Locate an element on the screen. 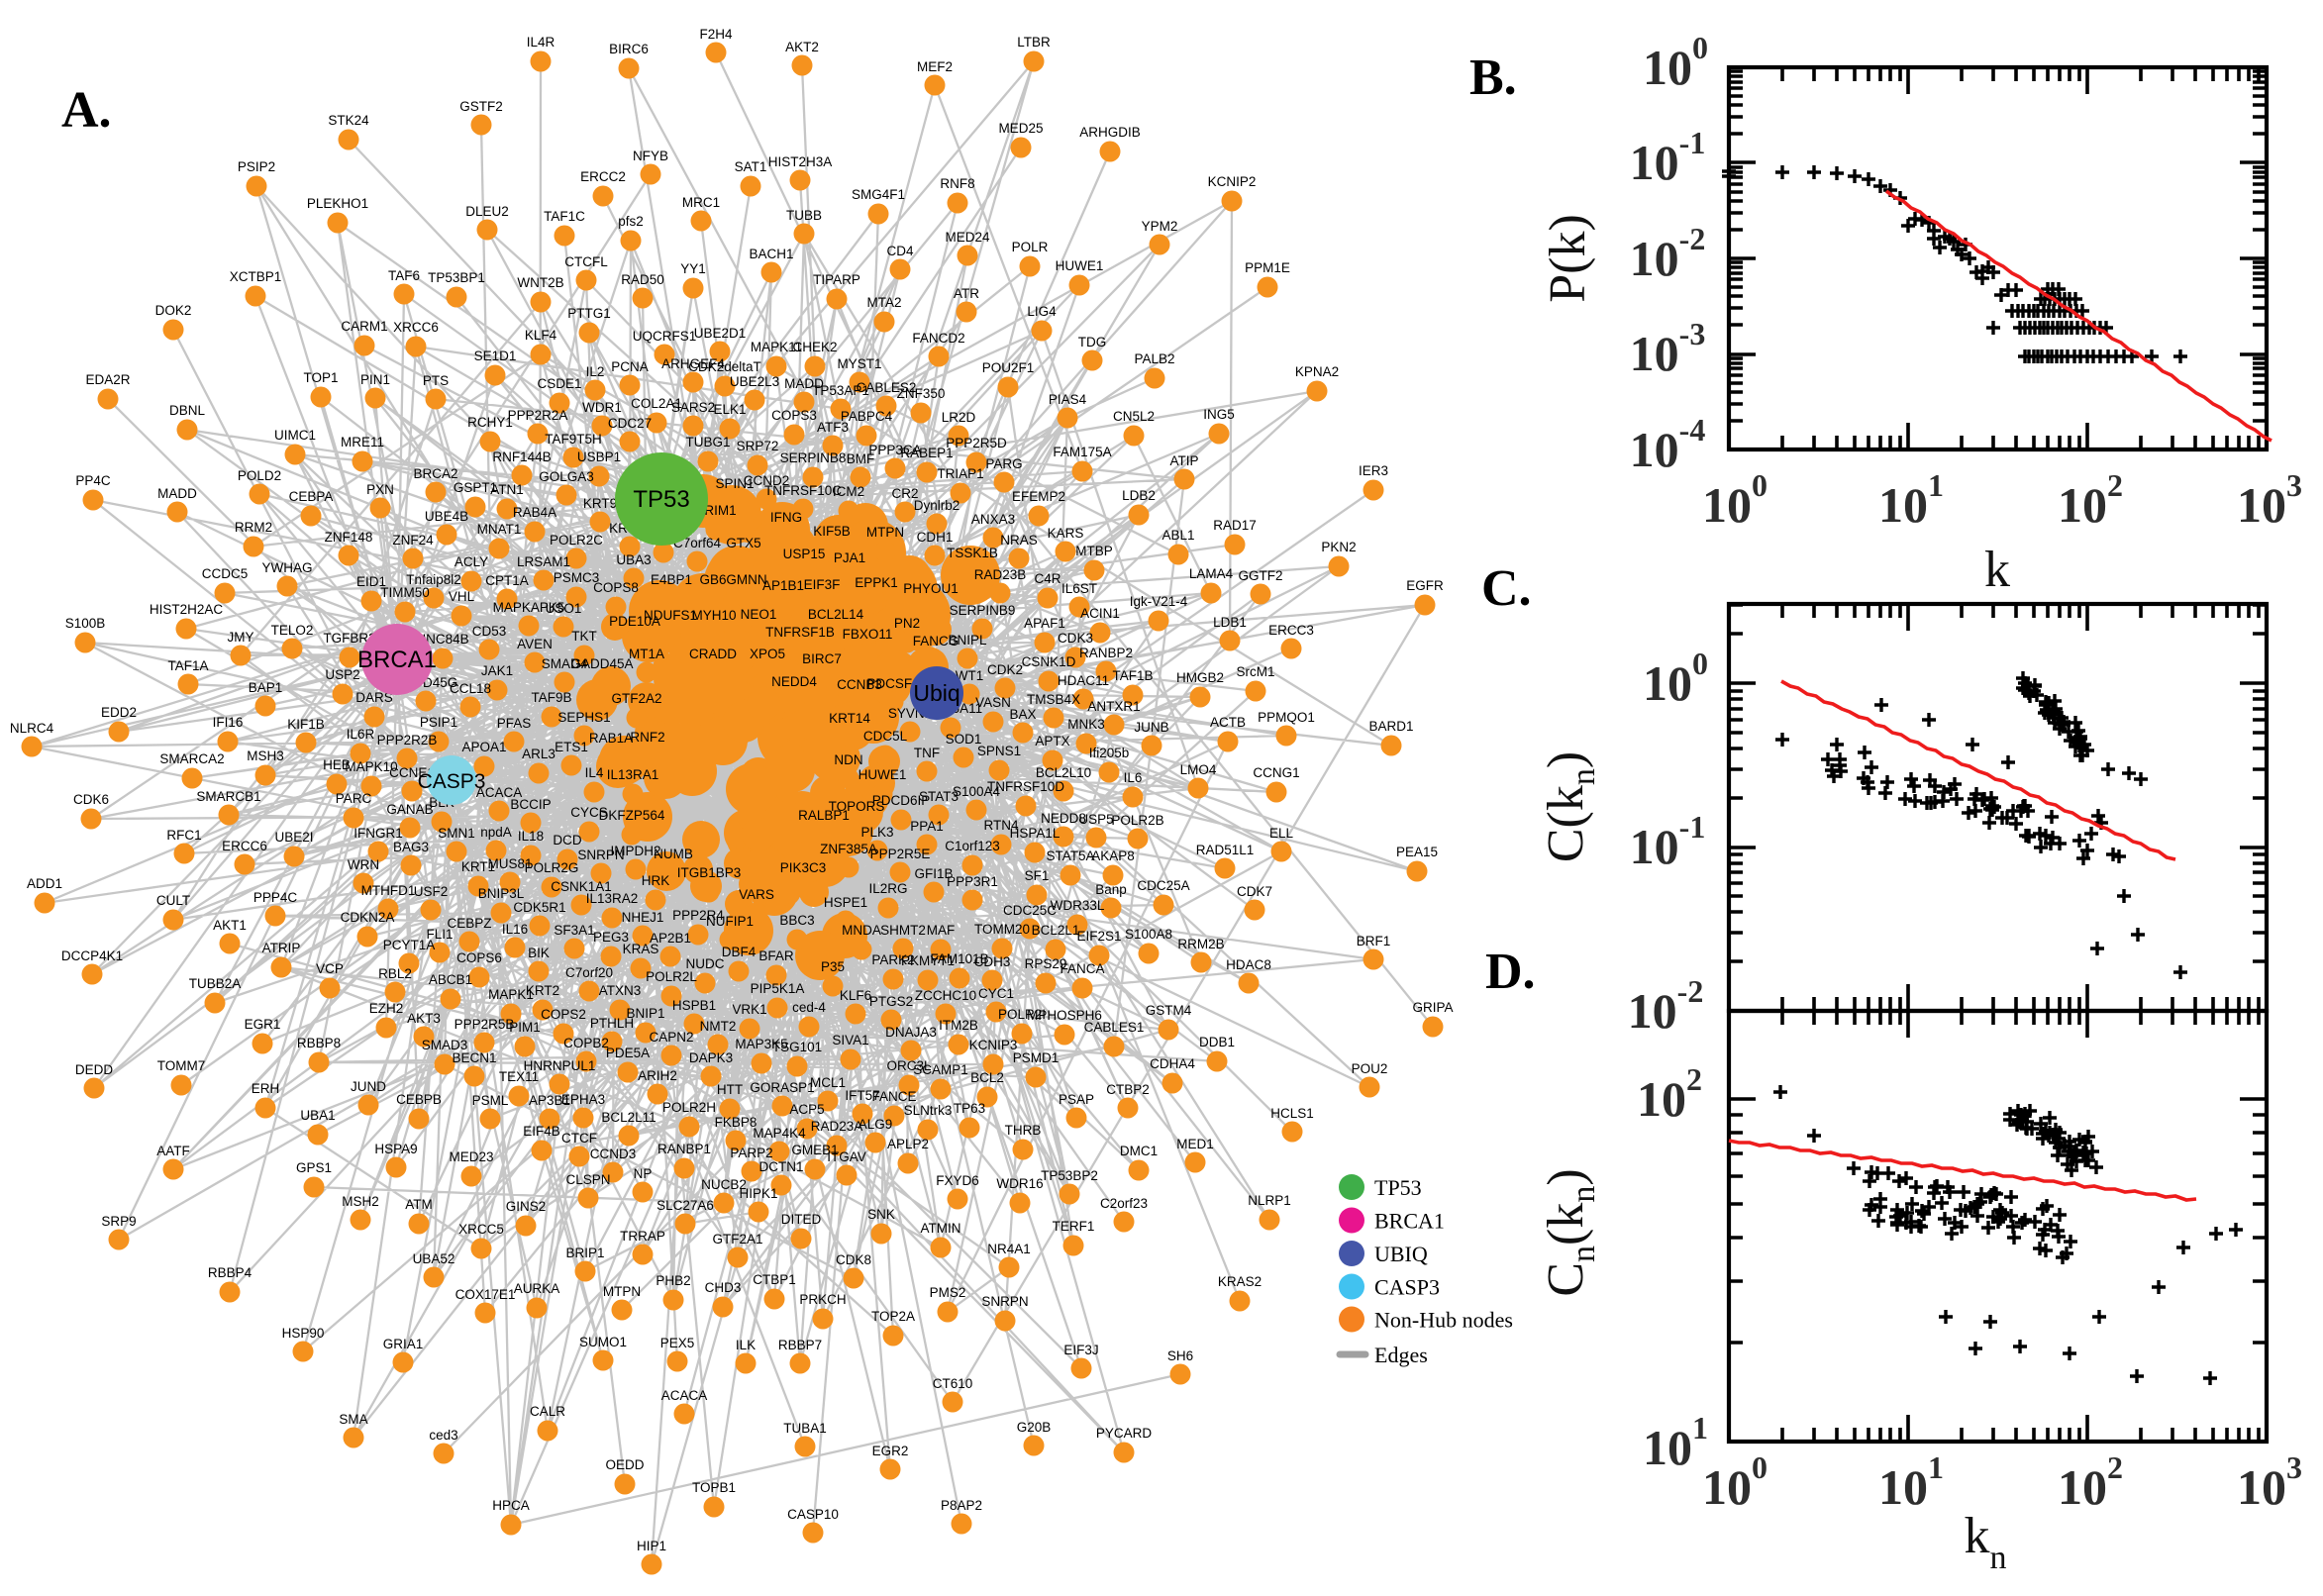  svg-text: BIRC6 is located at coordinates (629, 49).